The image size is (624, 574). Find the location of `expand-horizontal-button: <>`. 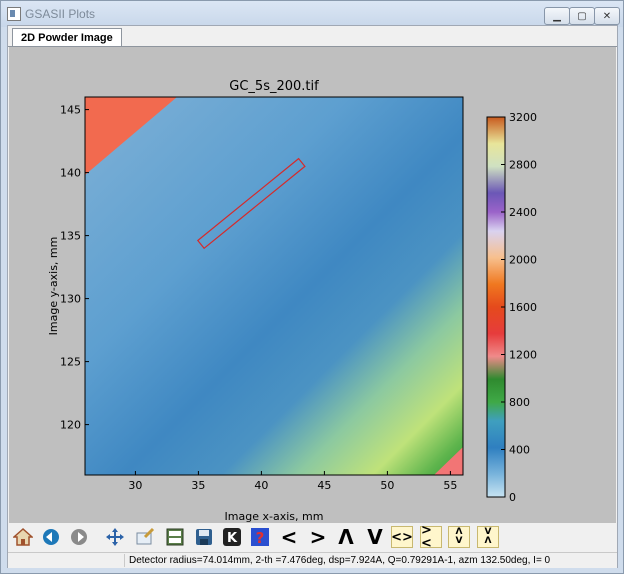

expand-horizontal-button: <> is located at coordinates (402, 537).